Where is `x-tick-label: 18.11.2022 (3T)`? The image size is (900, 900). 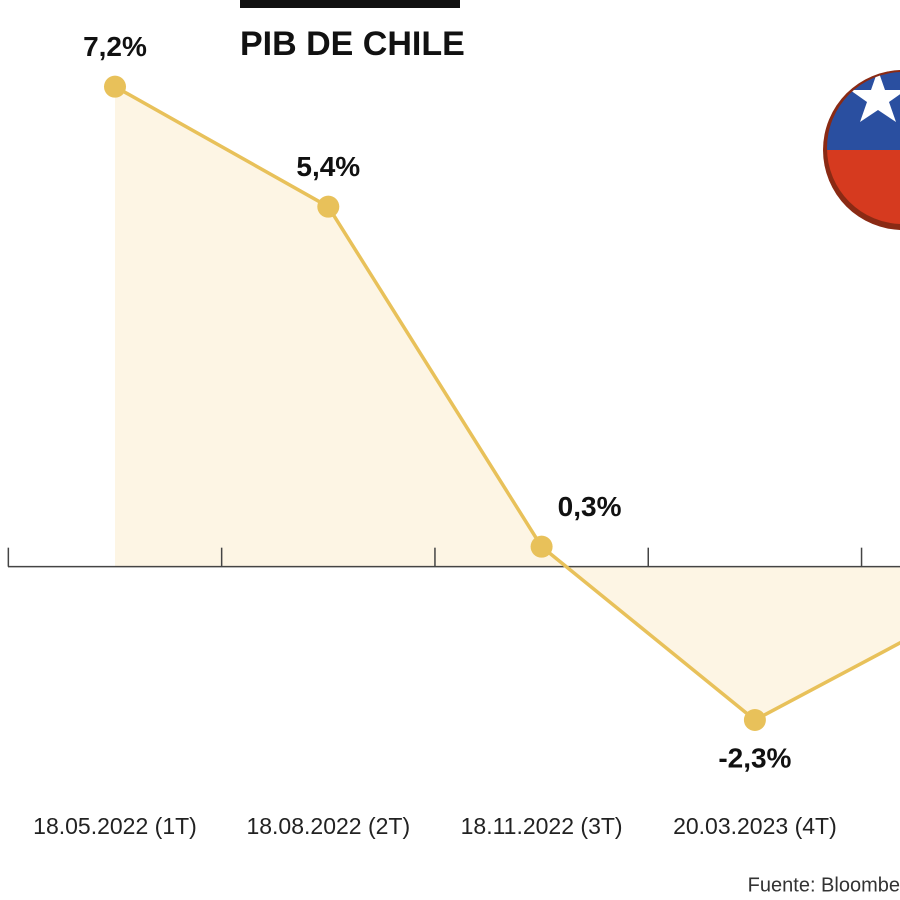
x-tick-label: 18.11.2022 (3T) is located at coordinates (542, 826).